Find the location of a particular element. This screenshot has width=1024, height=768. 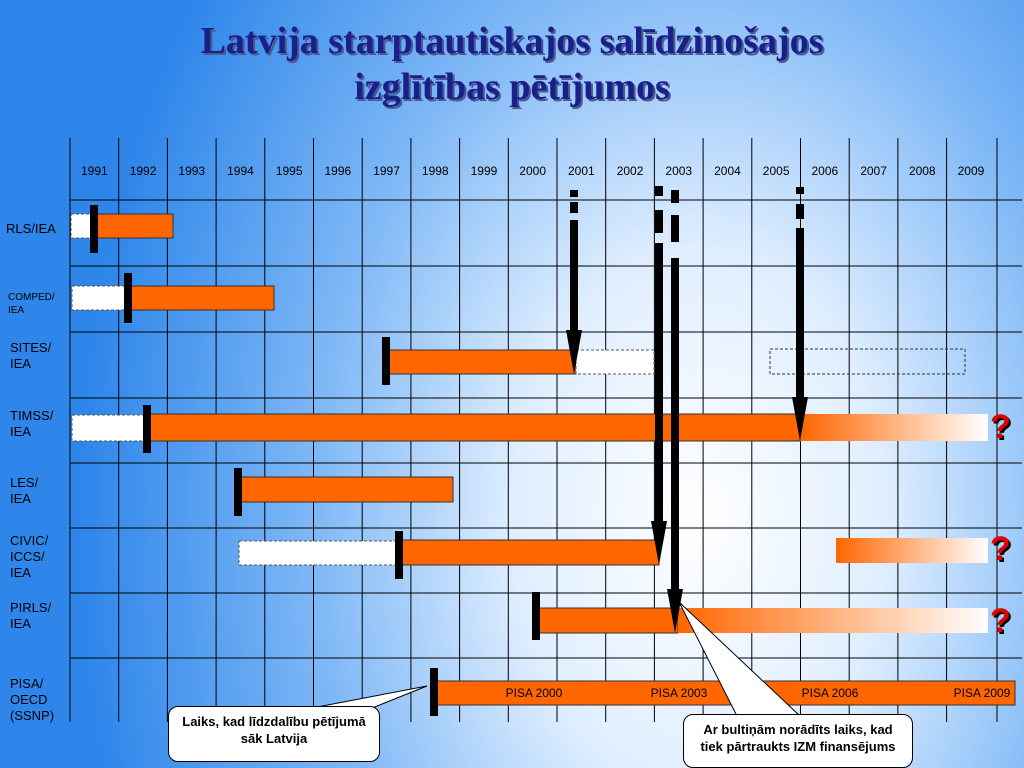

year-label: 1994 is located at coordinates (240, 171).